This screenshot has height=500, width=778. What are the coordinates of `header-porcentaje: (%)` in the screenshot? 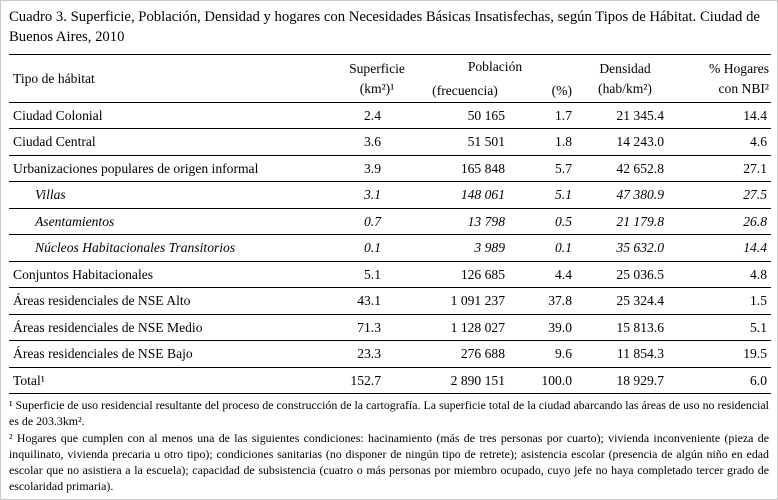 It's located at (561, 90).